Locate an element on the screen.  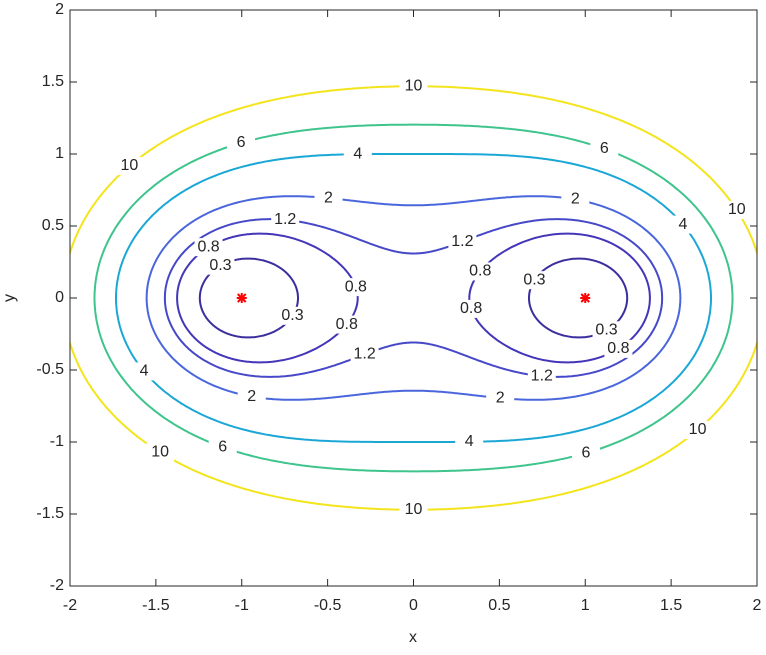
x-tick-label: 1 is located at coordinates (585, 605).